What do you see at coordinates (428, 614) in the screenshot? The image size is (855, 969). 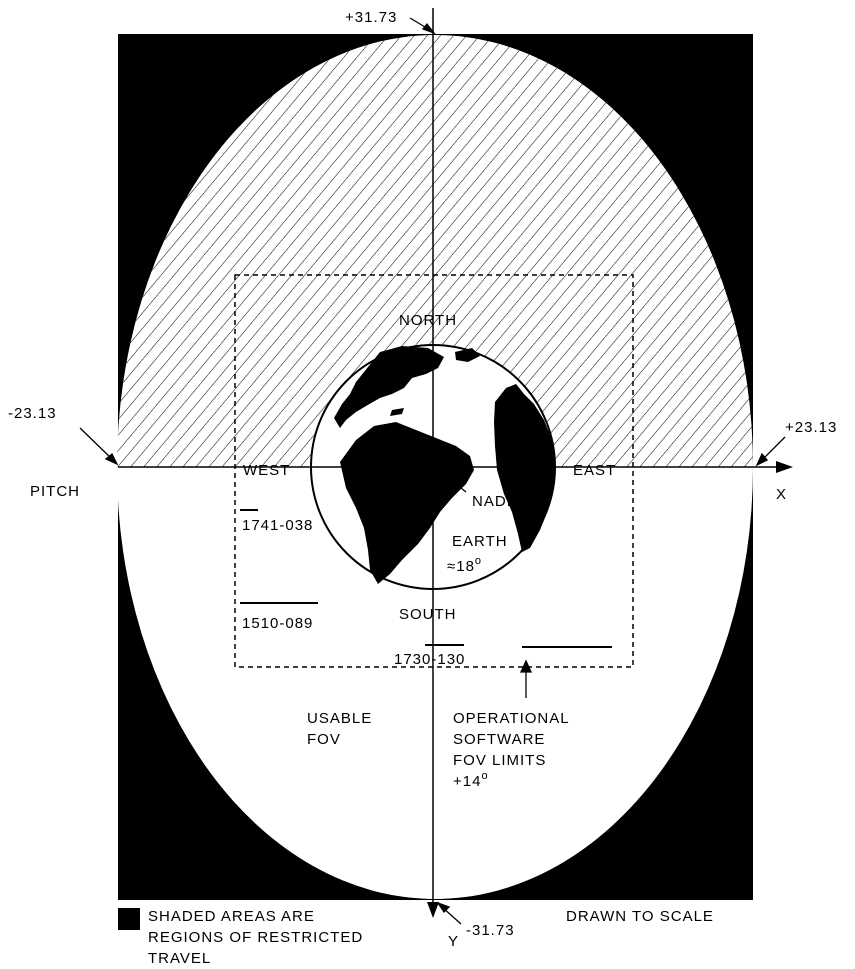 I see `south-label: SOUTH` at bounding box center [428, 614].